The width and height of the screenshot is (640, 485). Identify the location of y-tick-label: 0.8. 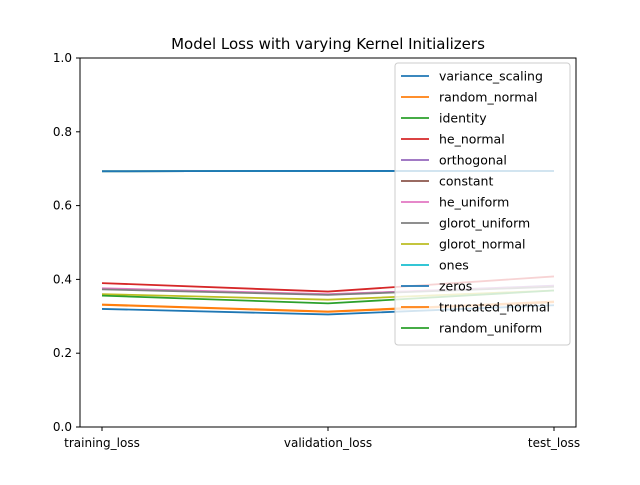
(62, 132).